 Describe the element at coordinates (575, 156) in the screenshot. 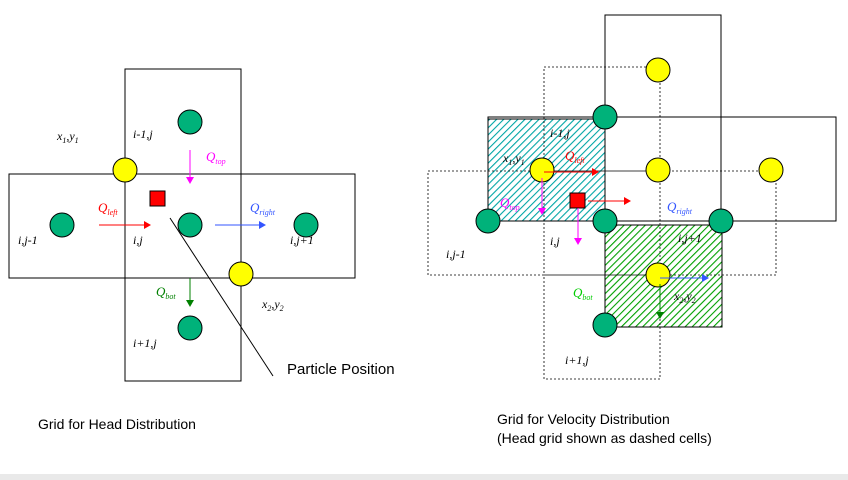

I see `velocity-q-left-label: Qleft` at that location.